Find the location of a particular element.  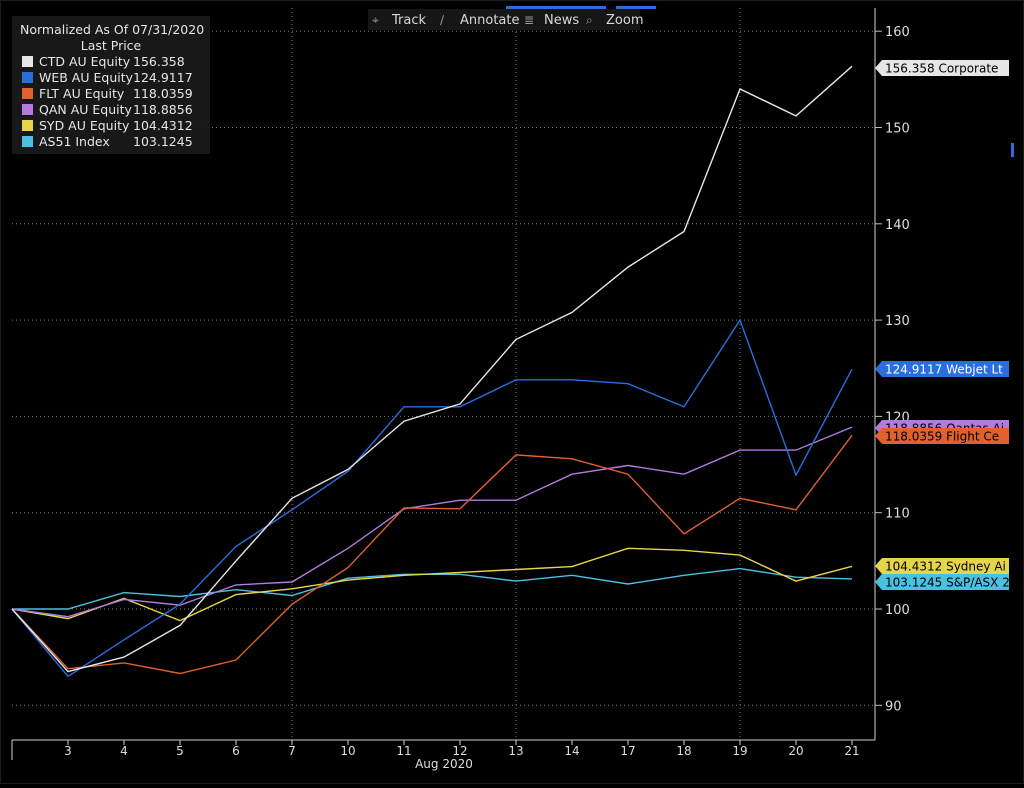

scroll-marker is located at coordinates (1012, 150).